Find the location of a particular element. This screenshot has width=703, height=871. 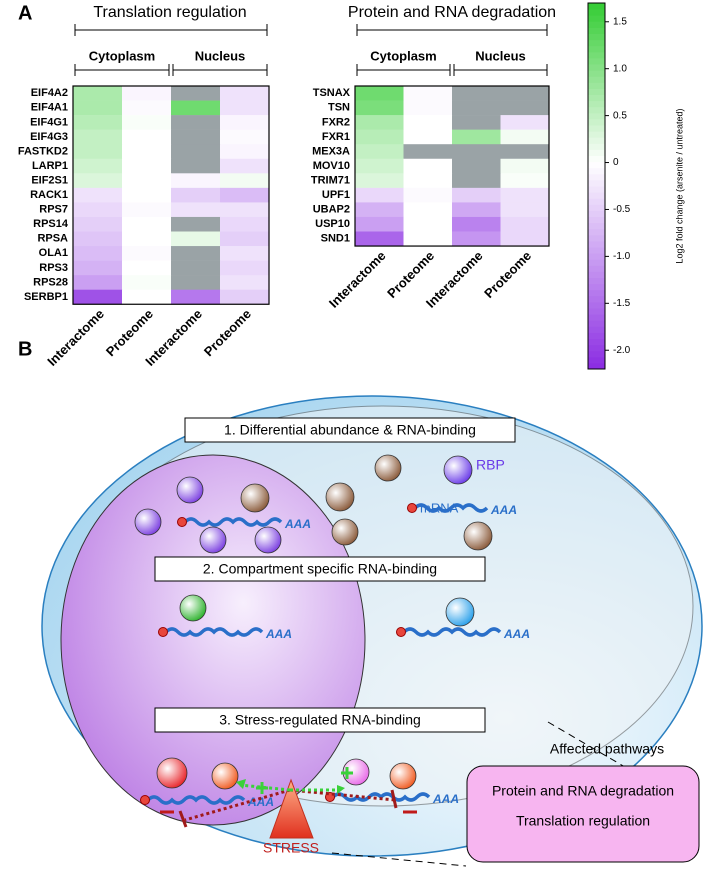

row-label: EIF4G3 is located at coordinates (49, 137).